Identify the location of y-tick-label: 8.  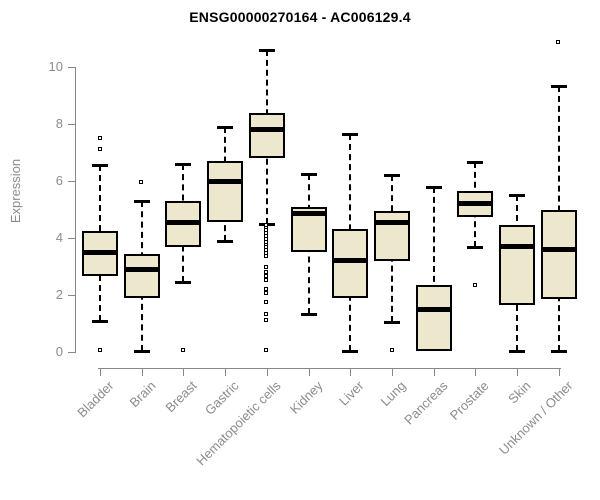
(59, 123).